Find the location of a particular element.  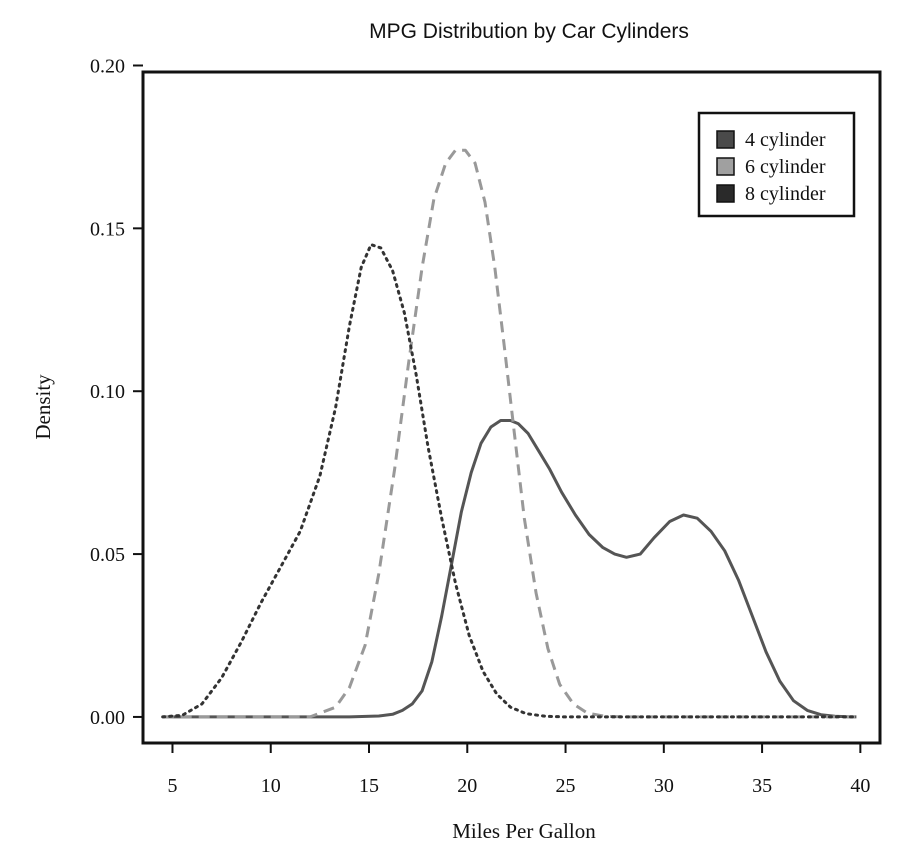

x-tick-label-25: 25 is located at coordinates (566, 786).